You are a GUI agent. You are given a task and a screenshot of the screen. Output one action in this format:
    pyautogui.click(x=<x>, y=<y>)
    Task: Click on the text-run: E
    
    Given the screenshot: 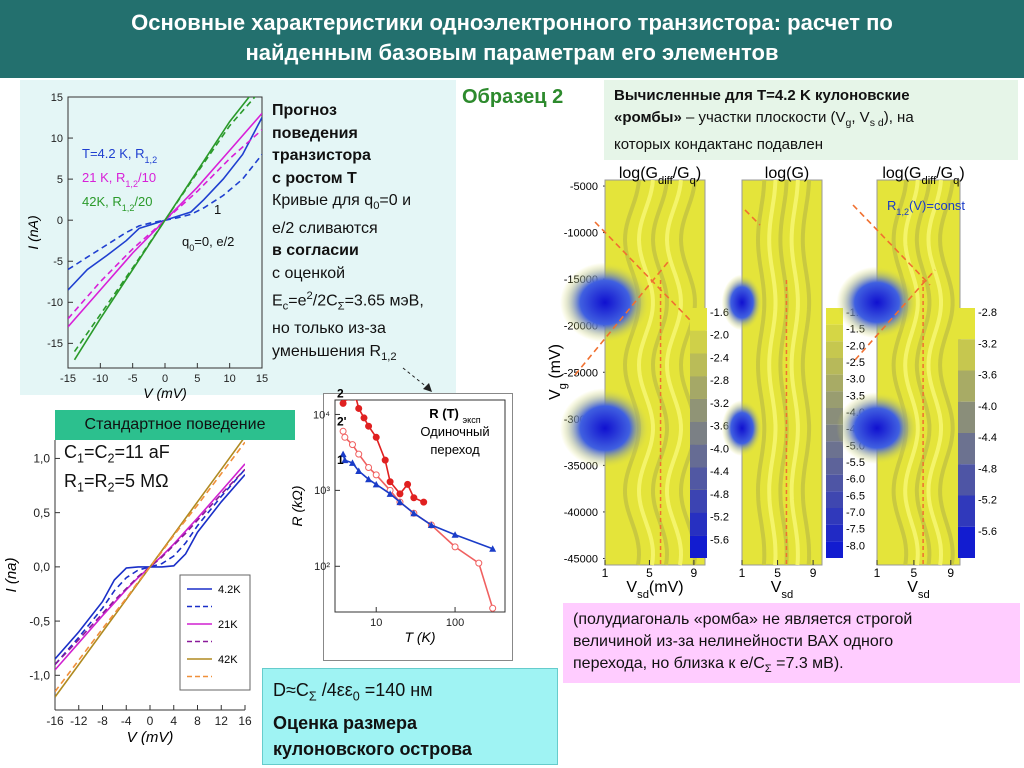 What is the action you would take?
    pyautogui.click(x=277, y=301)
    